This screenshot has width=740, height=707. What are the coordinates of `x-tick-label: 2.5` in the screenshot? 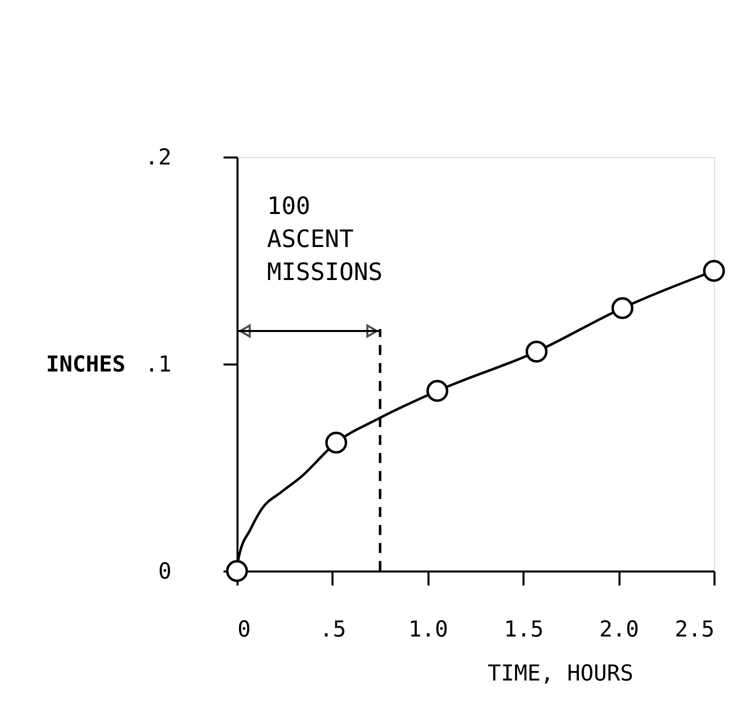 It's located at (694, 630).